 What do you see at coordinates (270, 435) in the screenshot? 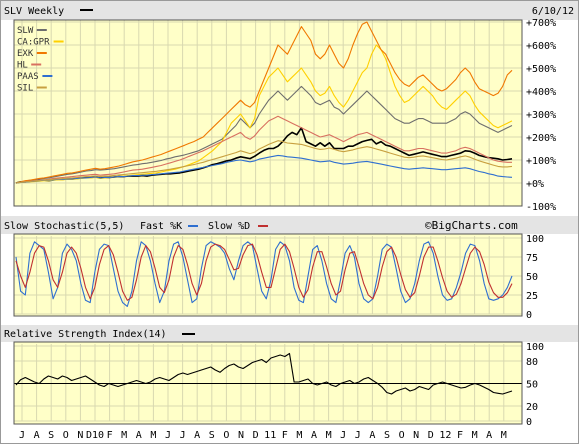
I see `x-tick-label: 11` at bounding box center [270, 435].